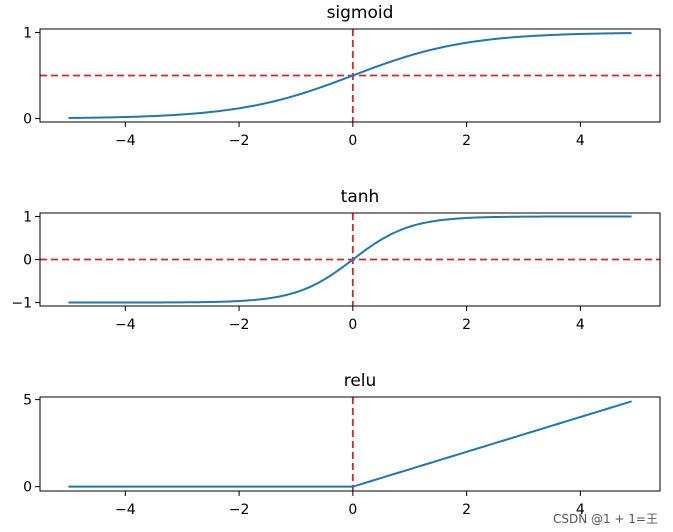 Image resolution: width=673 pixels, height=532 pixels. I want to click on series-line-sigmoid, so click(350, 75).